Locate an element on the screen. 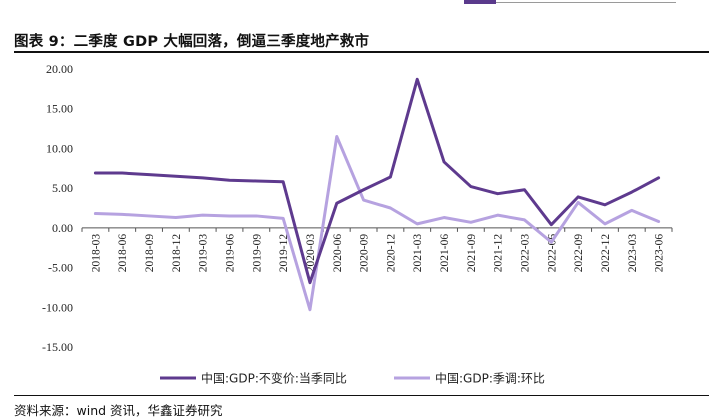 The image size is (709, 419). y-tick-label: -15.00 is located at coordinates (57, 347).